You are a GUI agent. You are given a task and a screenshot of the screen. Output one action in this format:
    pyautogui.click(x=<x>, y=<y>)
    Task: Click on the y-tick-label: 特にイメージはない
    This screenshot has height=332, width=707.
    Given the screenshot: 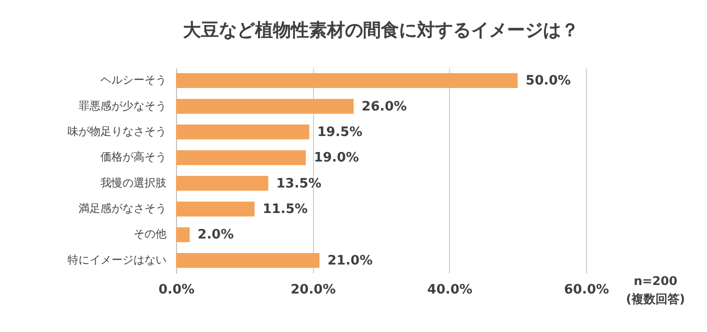 What is the action you would take?
    pyautogui.click(x=117, y=259)
    